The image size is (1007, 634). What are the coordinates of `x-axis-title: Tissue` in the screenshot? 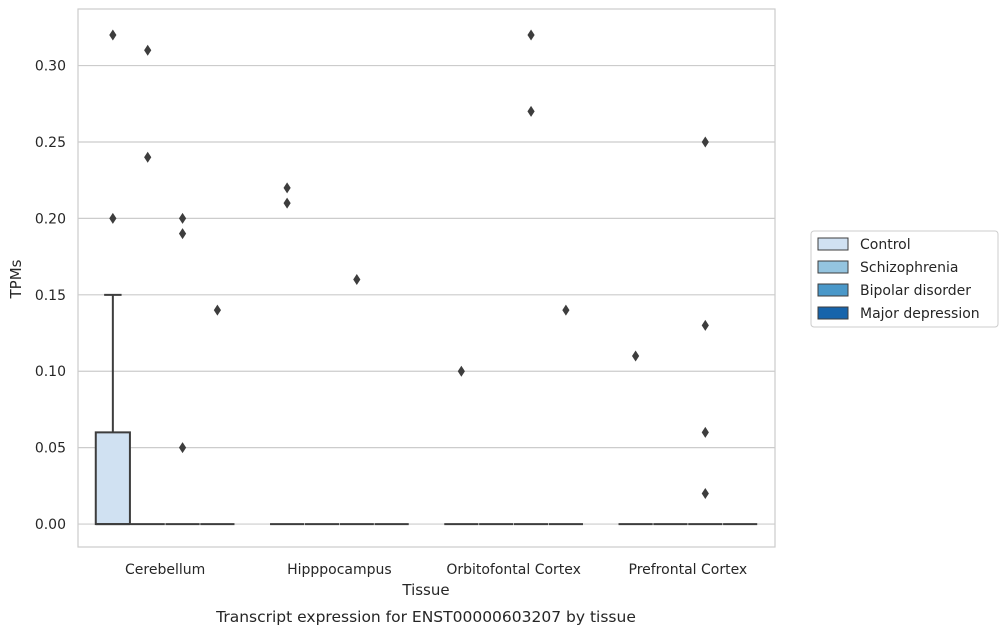 It's located at (425, 590).